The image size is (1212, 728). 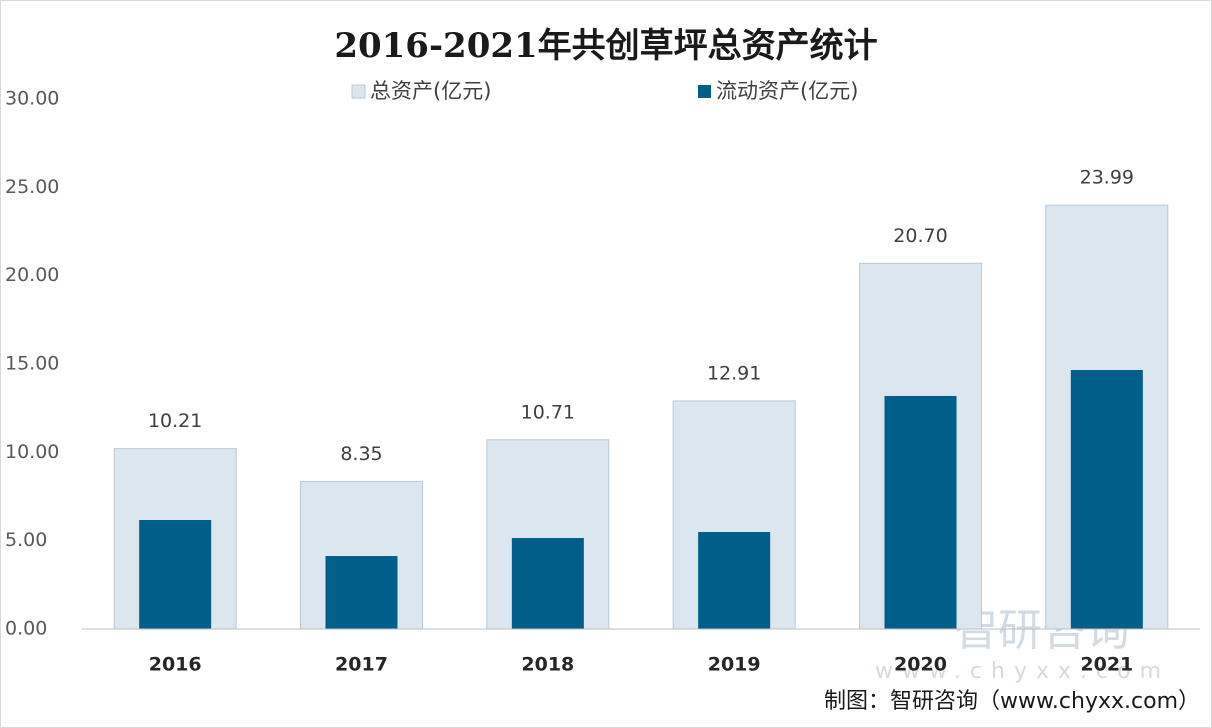 I want to click on x-tick-label: 2019, so click(x=734, y=665).